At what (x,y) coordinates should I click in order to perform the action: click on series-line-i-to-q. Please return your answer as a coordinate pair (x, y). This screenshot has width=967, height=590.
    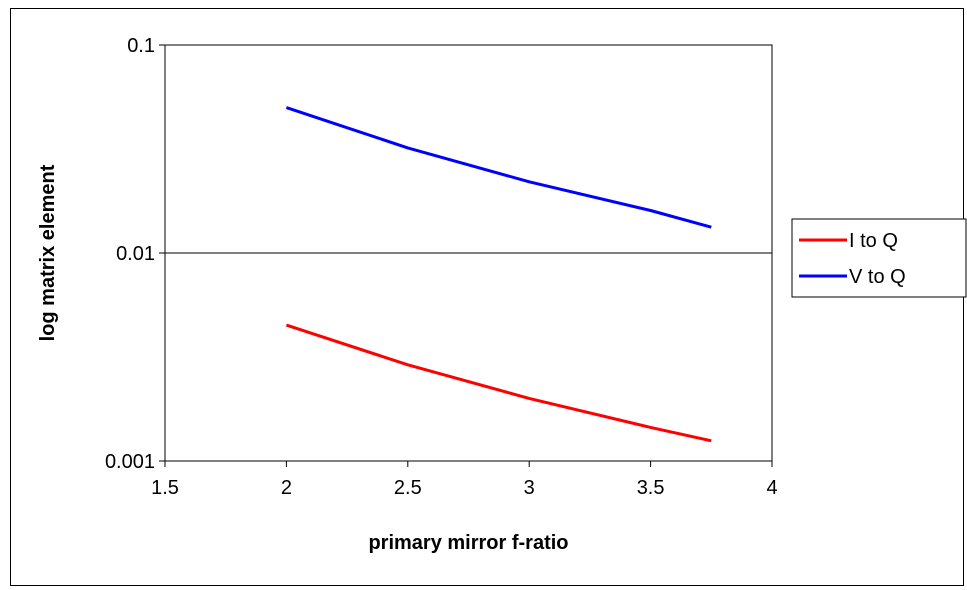
    Looking at the image, I should click on (498, 383).